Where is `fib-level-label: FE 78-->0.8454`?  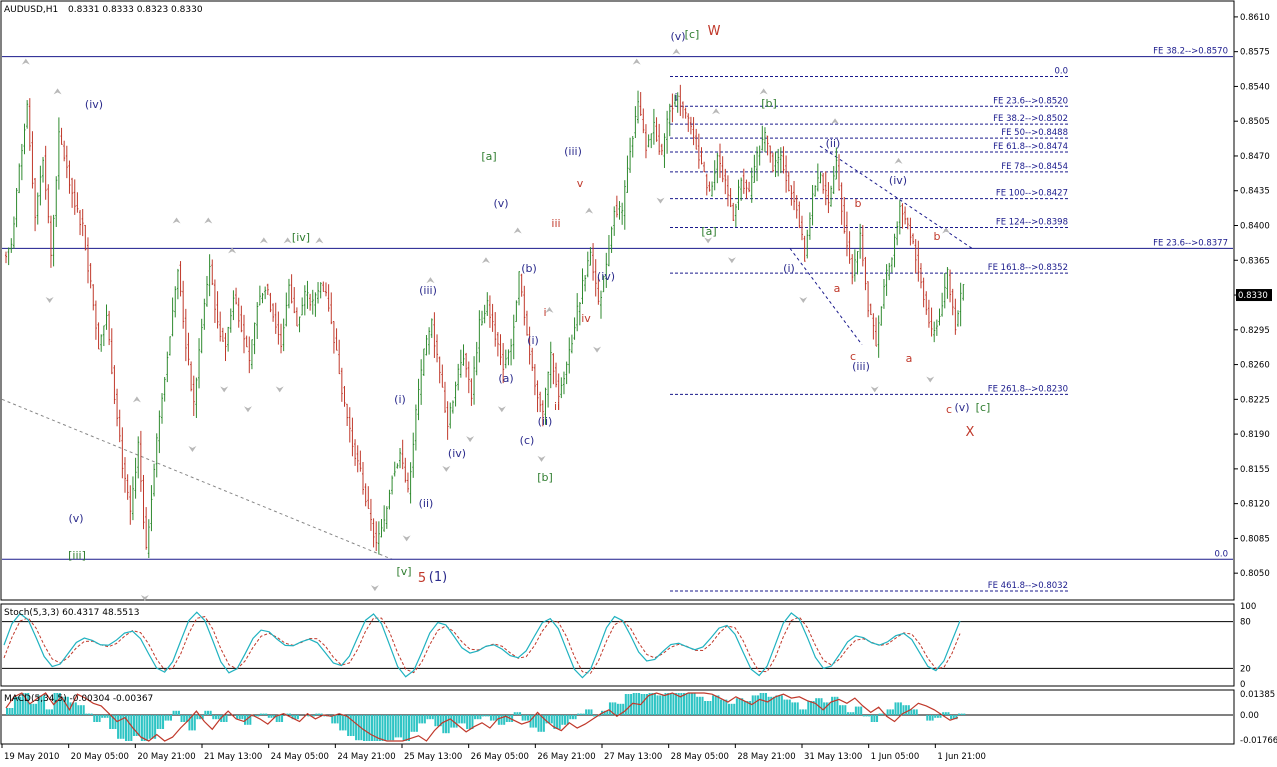
fib-level-label: FE 78-->0.8454 is located at coordinates (1034, 167).